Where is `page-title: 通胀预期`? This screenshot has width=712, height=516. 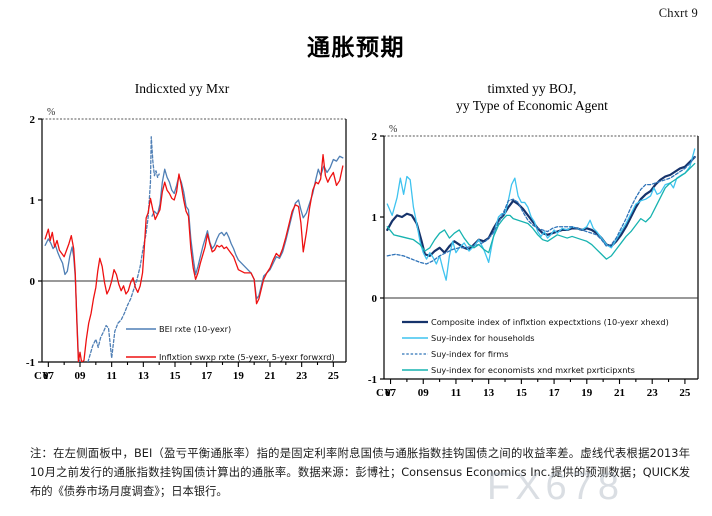
page-title: 通胀预期 is located at coordinates (356, 48).